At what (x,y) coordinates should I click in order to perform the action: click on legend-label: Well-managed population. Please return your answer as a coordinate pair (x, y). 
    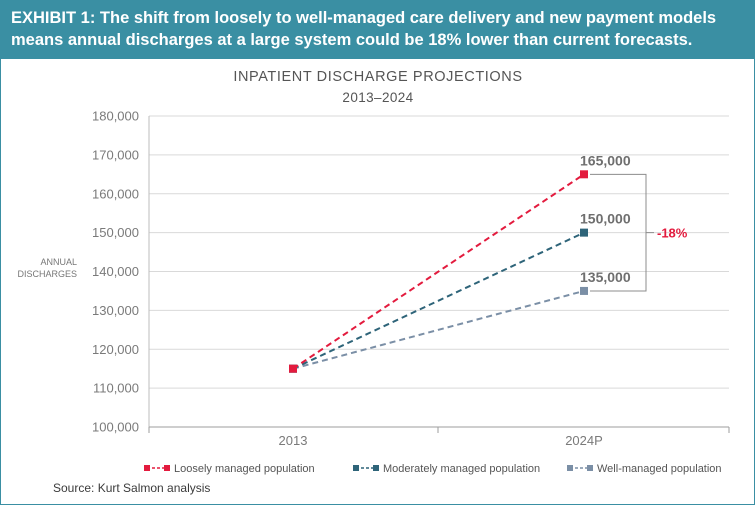
    Looking at the image, I should click on (659, 469).